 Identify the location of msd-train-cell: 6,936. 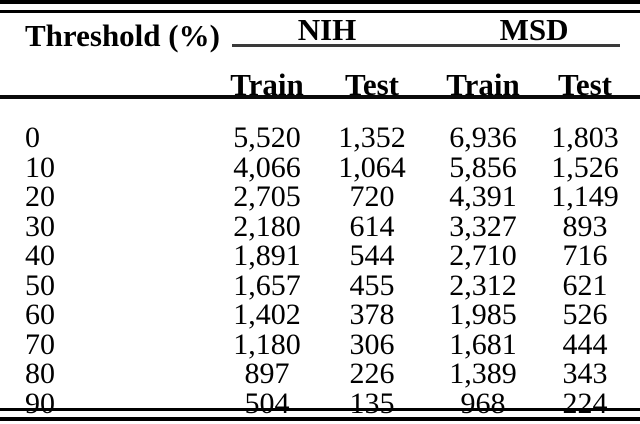
(483, 137).